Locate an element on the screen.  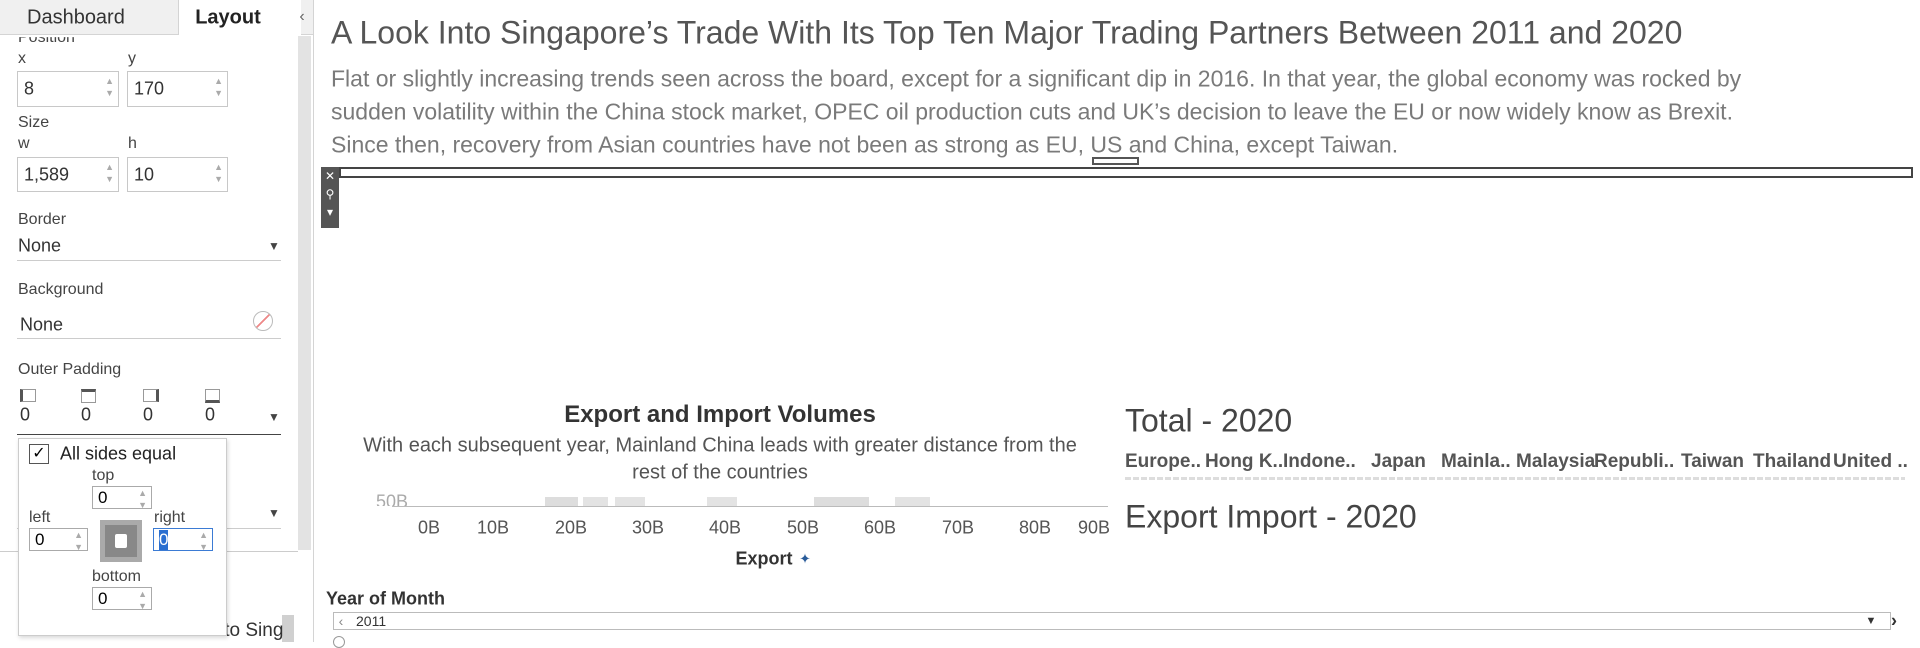
close-button: ✕ is located at coordinates (330, 176).